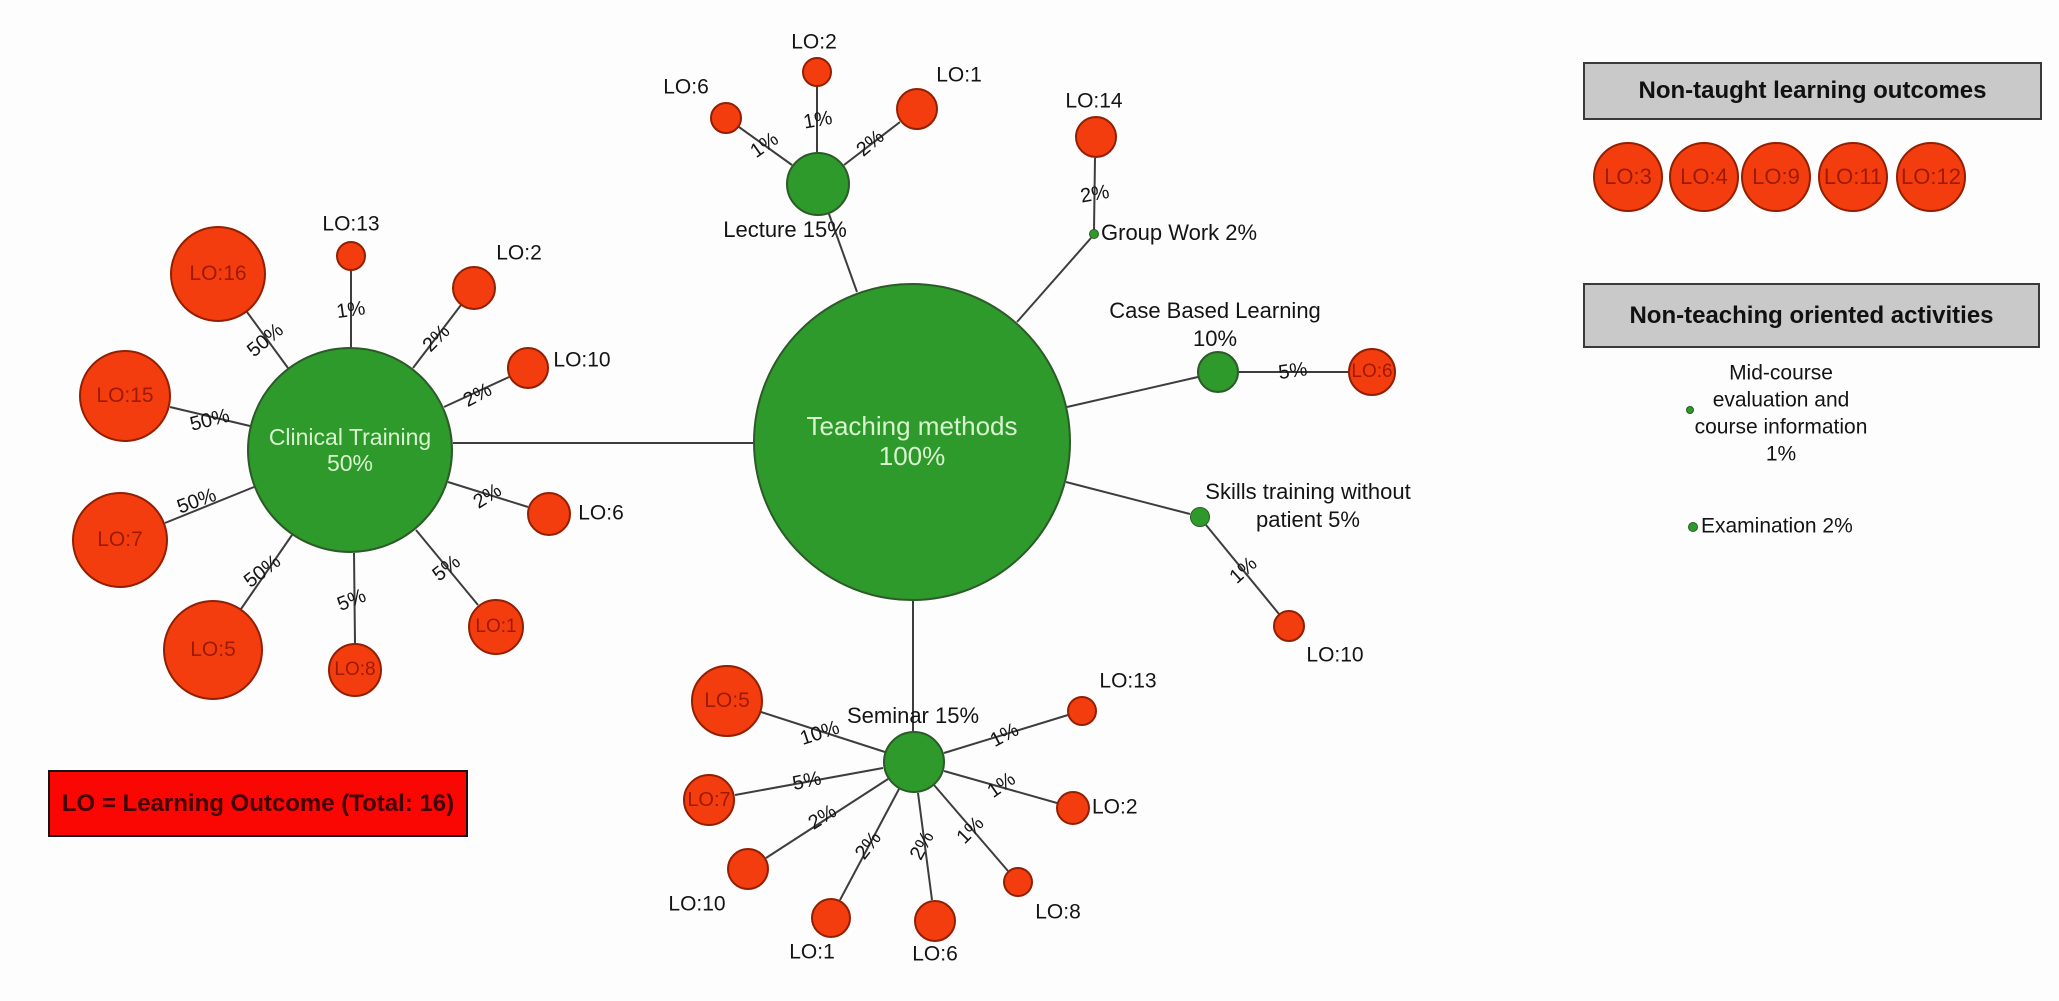 The image size is (2059, 1001). I want to click on node-lo12-legend: LO:12, so click(1931, 177).